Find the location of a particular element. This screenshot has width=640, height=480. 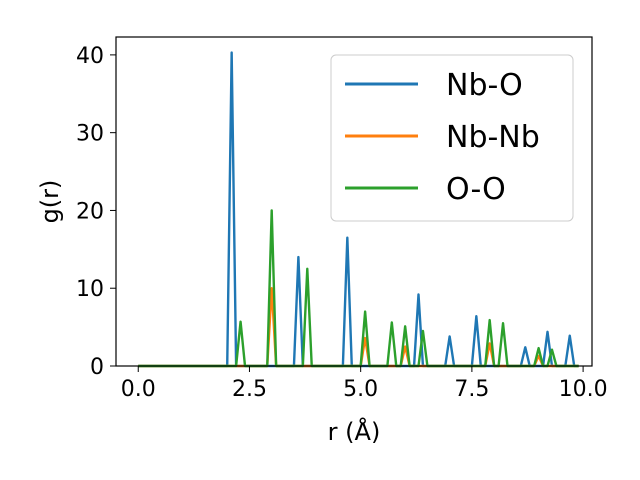

x-tick-label: 2.5 is located at coordinates (249, 389).